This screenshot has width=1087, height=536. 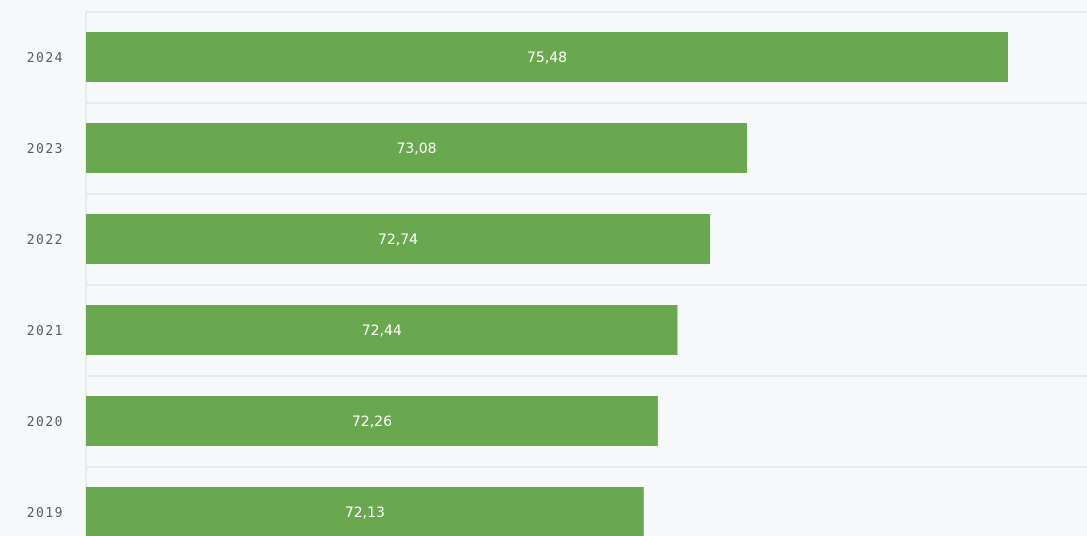 What do you see at coordinates (45, 149) in the screenshot?
I see `tick-label-2023: 2023` at bounding box center [45, 149].